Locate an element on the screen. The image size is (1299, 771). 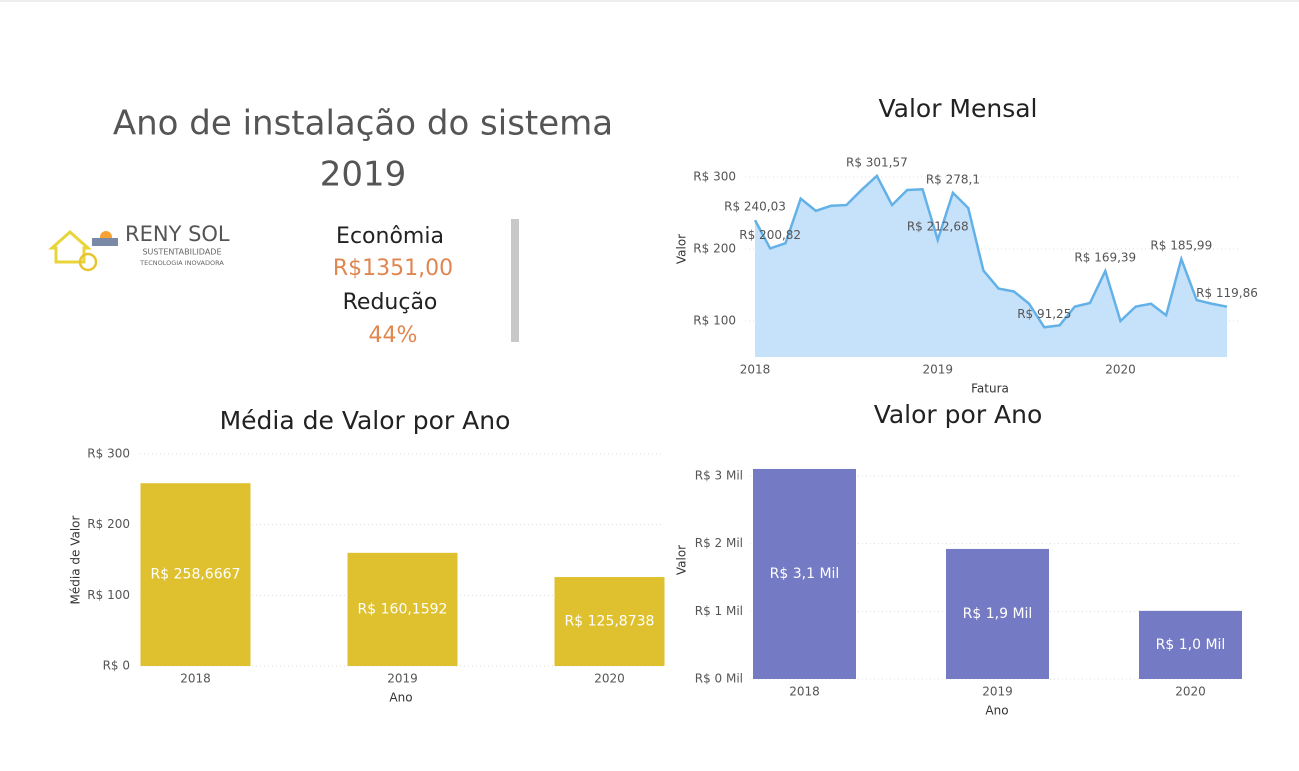
y-tick-label: R$ 2 Mil is located at coordinates (719, 543).